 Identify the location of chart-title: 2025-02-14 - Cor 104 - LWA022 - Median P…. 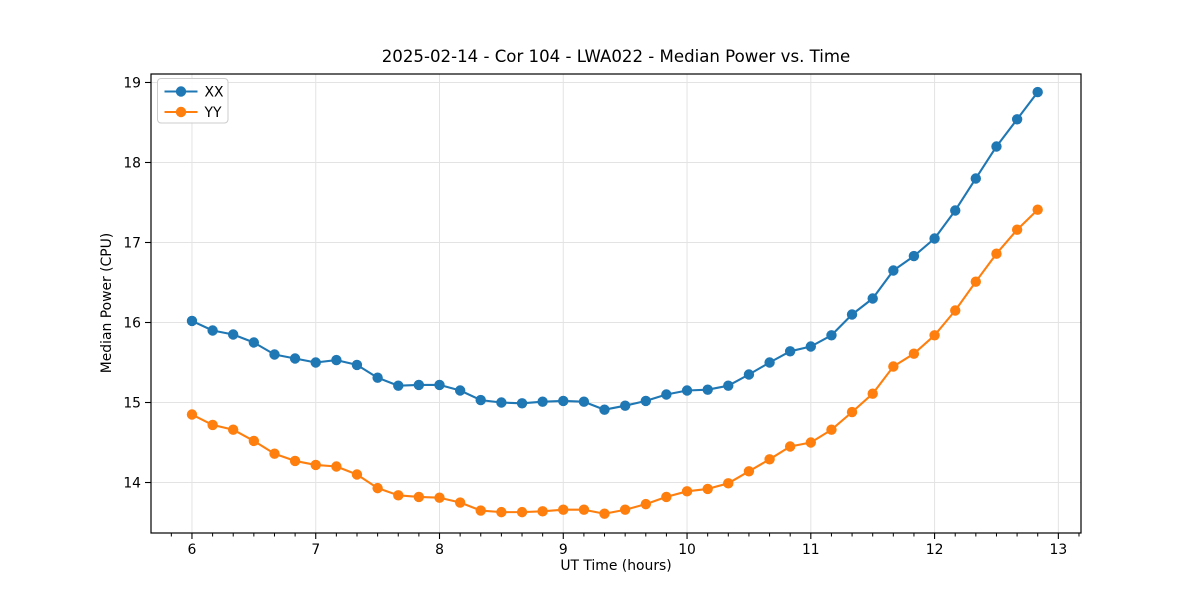
(616, 56).